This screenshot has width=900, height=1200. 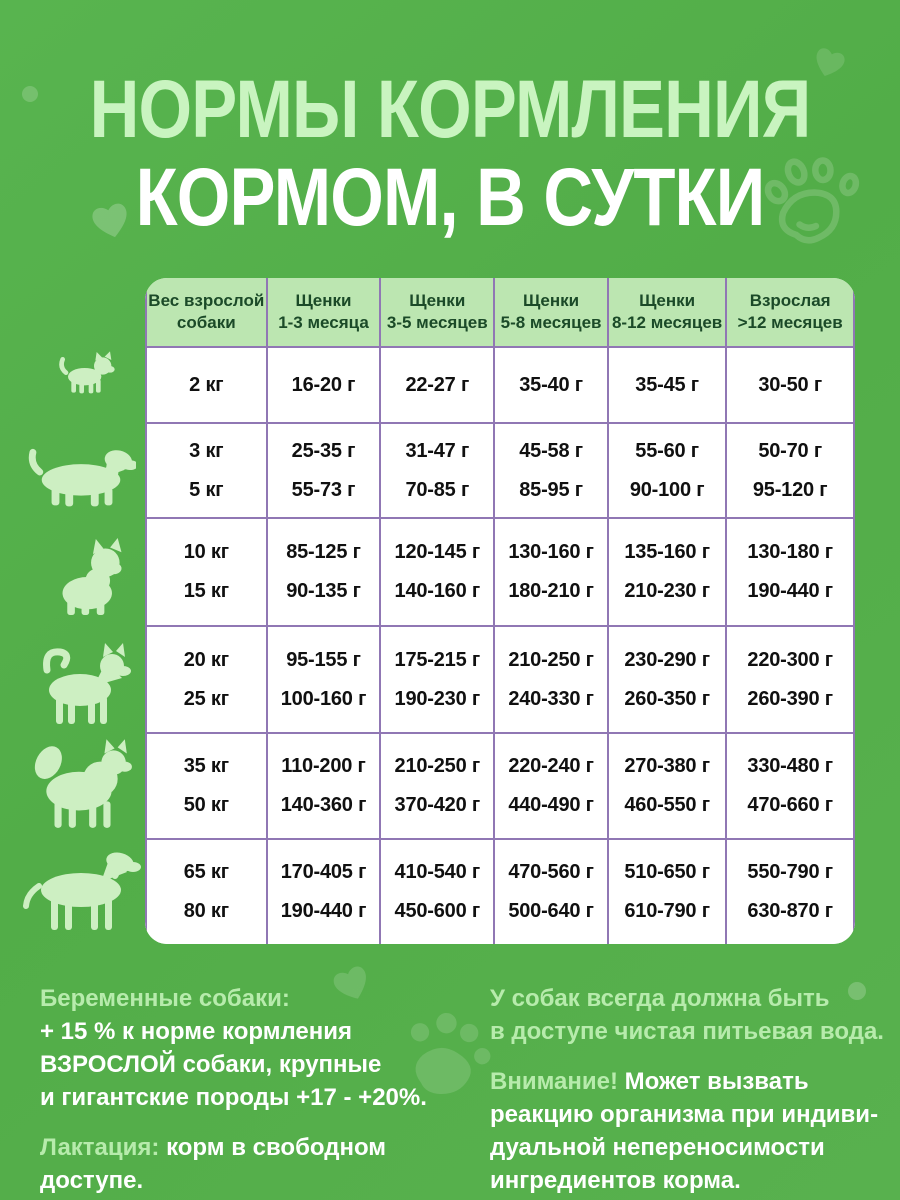 What do you see at coordinates (206, 766) in the screenshot?
I see `cell-value: 35 кг` at bounding box center [206, 766].